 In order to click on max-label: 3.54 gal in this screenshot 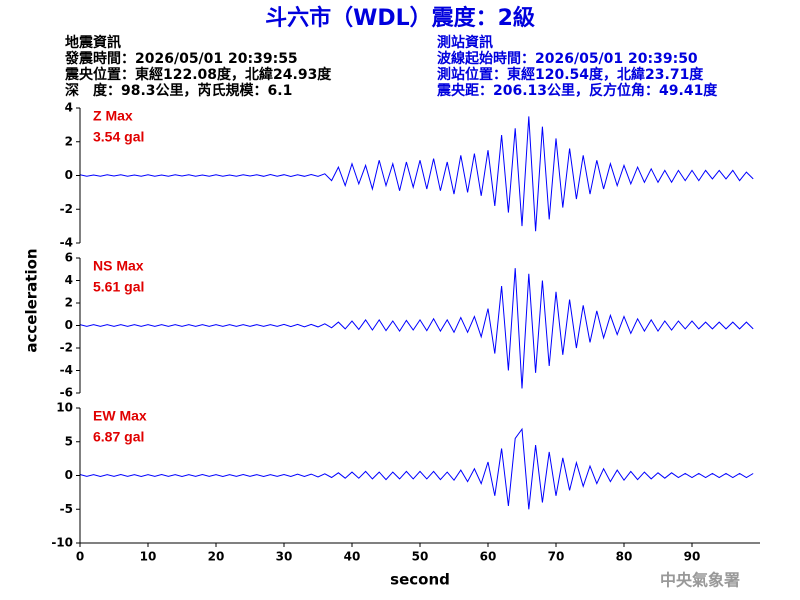, I will do `click(118, 137)`.